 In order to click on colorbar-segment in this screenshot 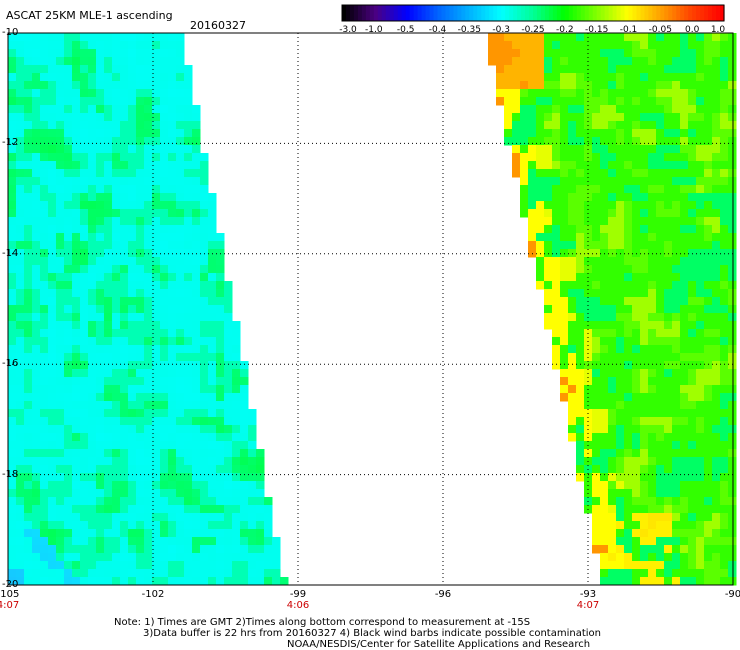, I will do `click(459, 13)`.